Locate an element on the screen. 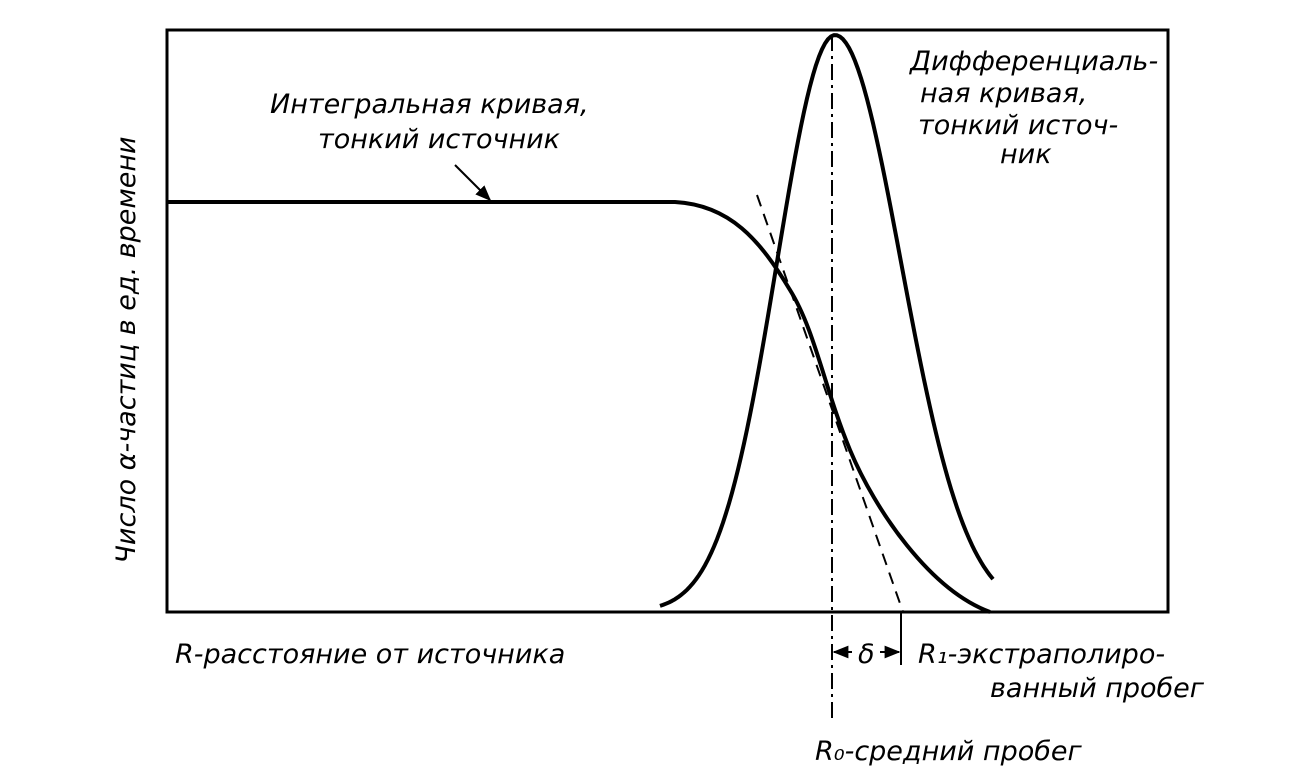  x-axis-label: R-расстояние от источника is located at coordinates (370, 654).